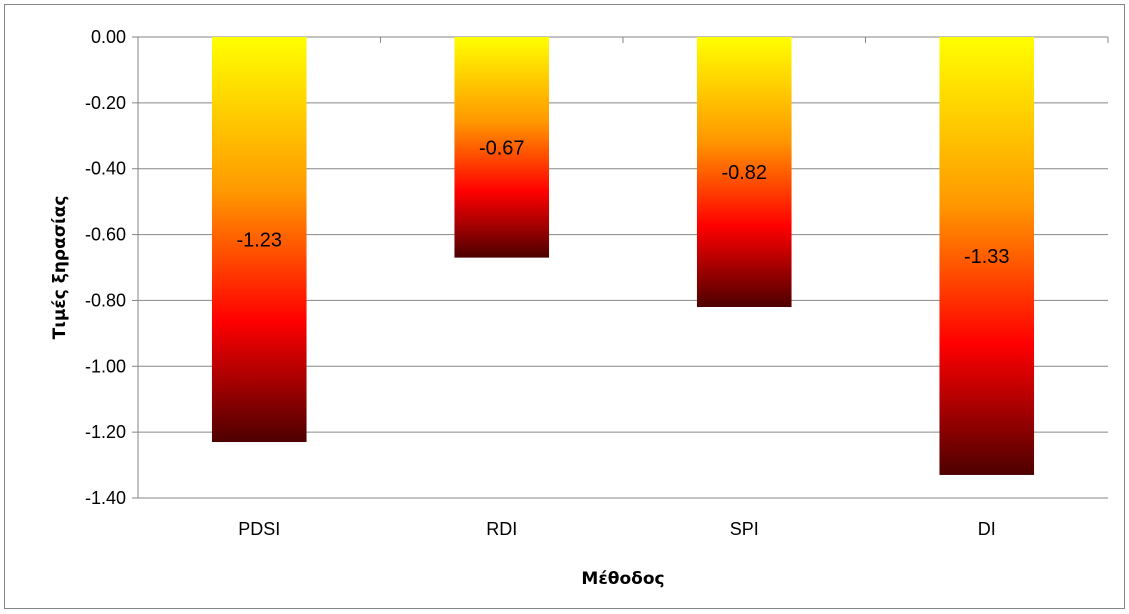 This screenshot has width=1129, height=614. Describe the element at coordinates (105, 235) in the screenshot. I see `y-tick-label: -0.60` at that location.